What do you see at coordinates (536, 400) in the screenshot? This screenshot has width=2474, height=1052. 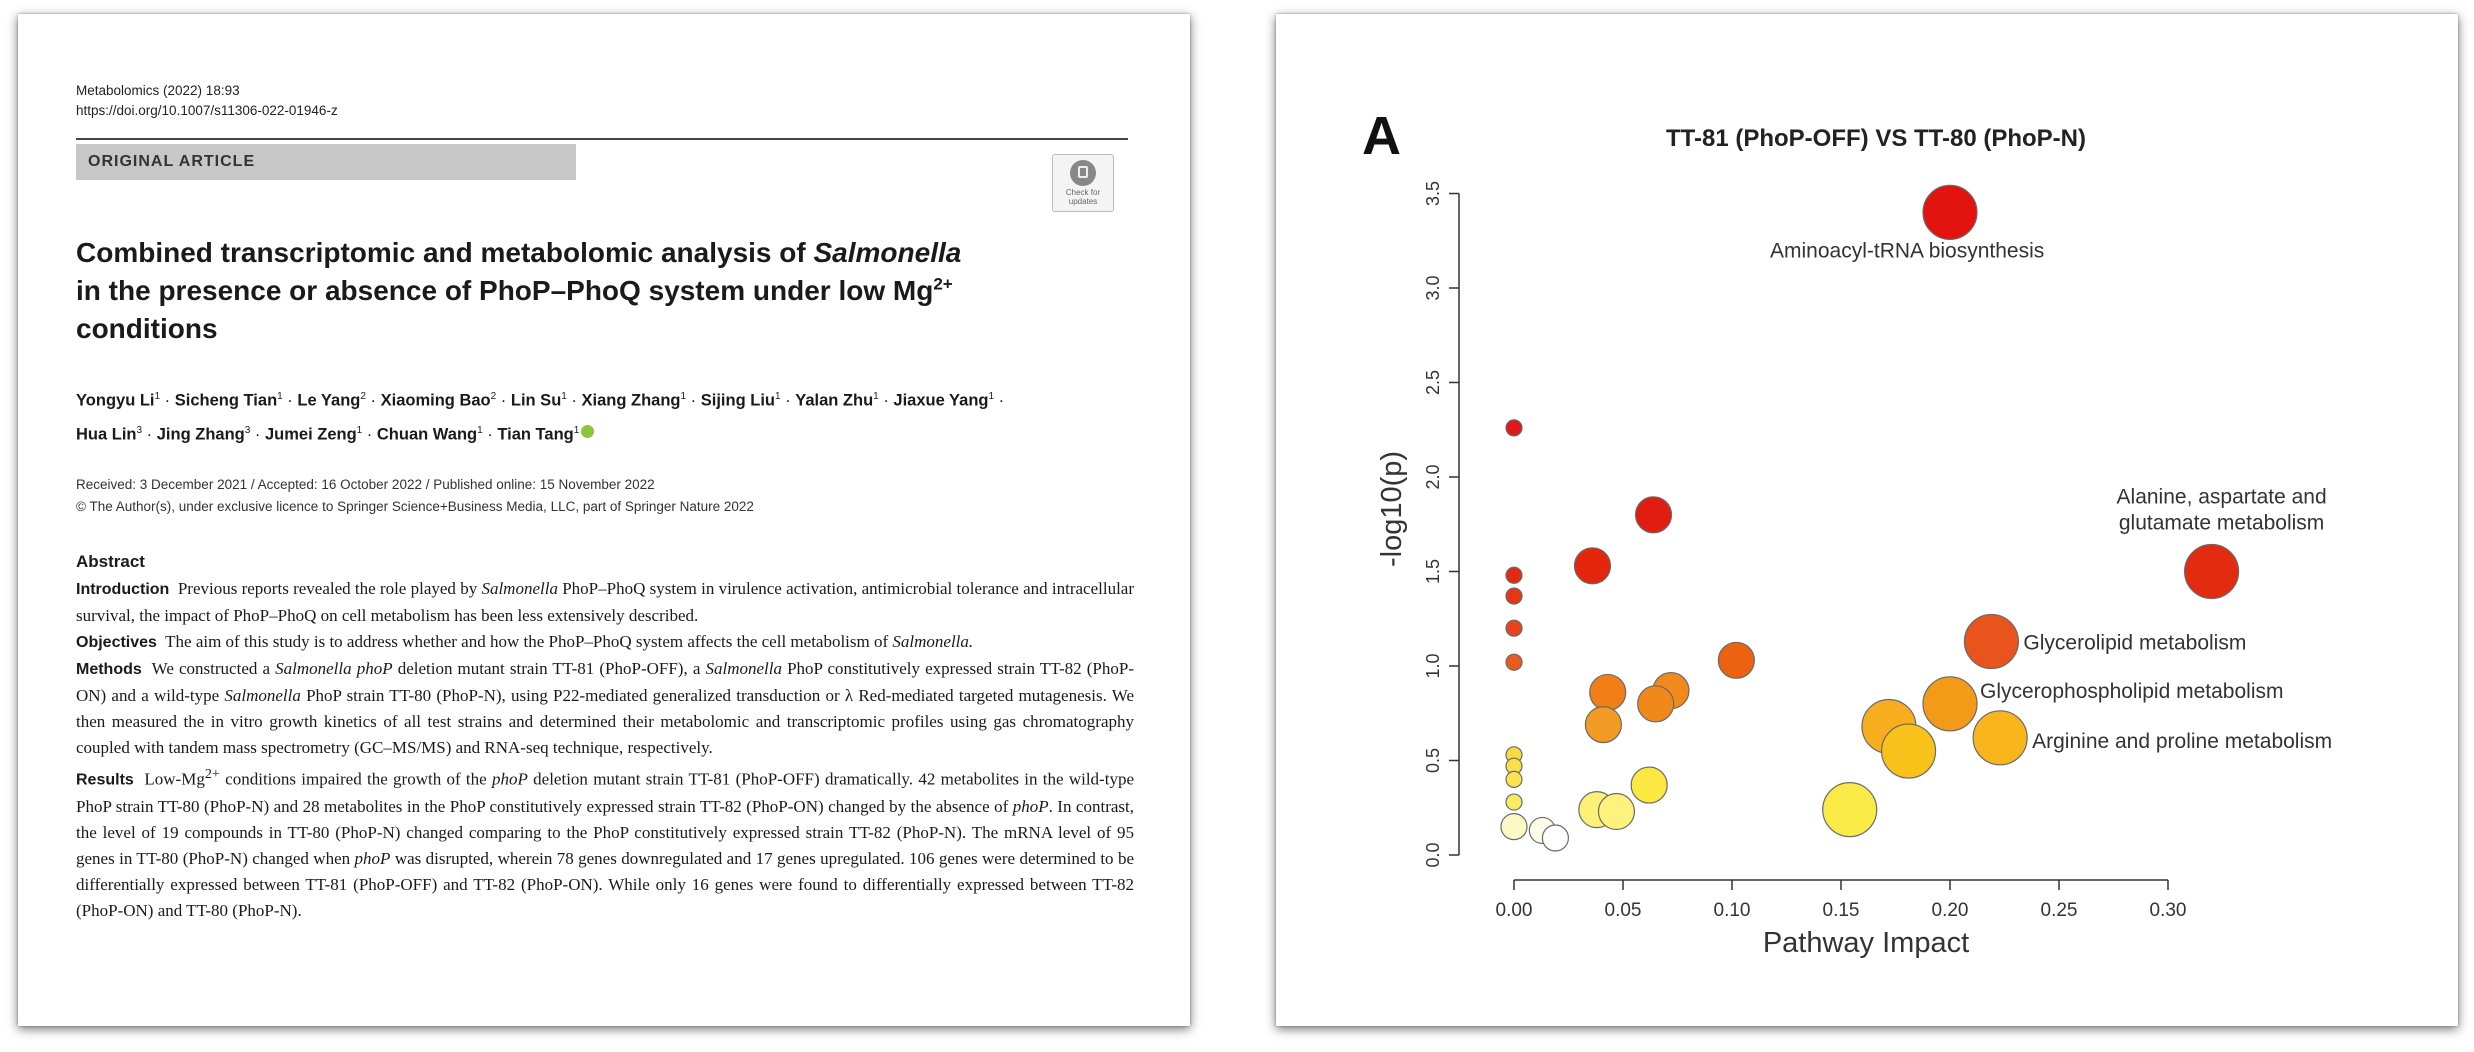 I see `author-name: Lin Su` at bounding box center [536, 400].